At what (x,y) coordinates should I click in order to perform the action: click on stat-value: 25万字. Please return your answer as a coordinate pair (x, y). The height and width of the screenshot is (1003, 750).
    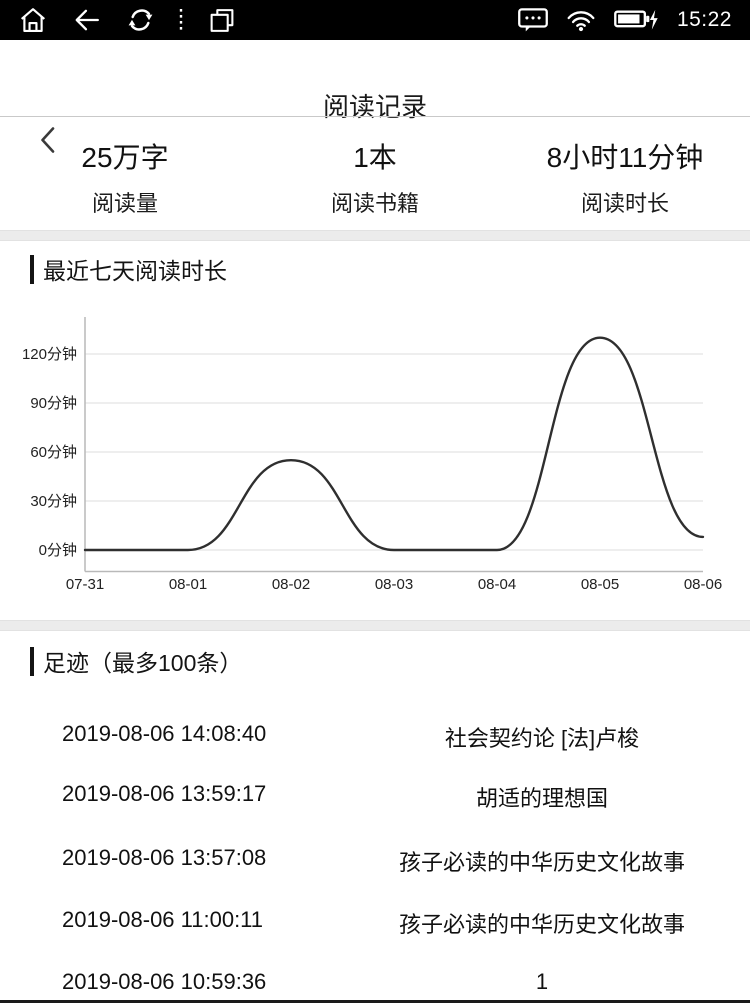
    Looking at the image, I should click on (125, 157).